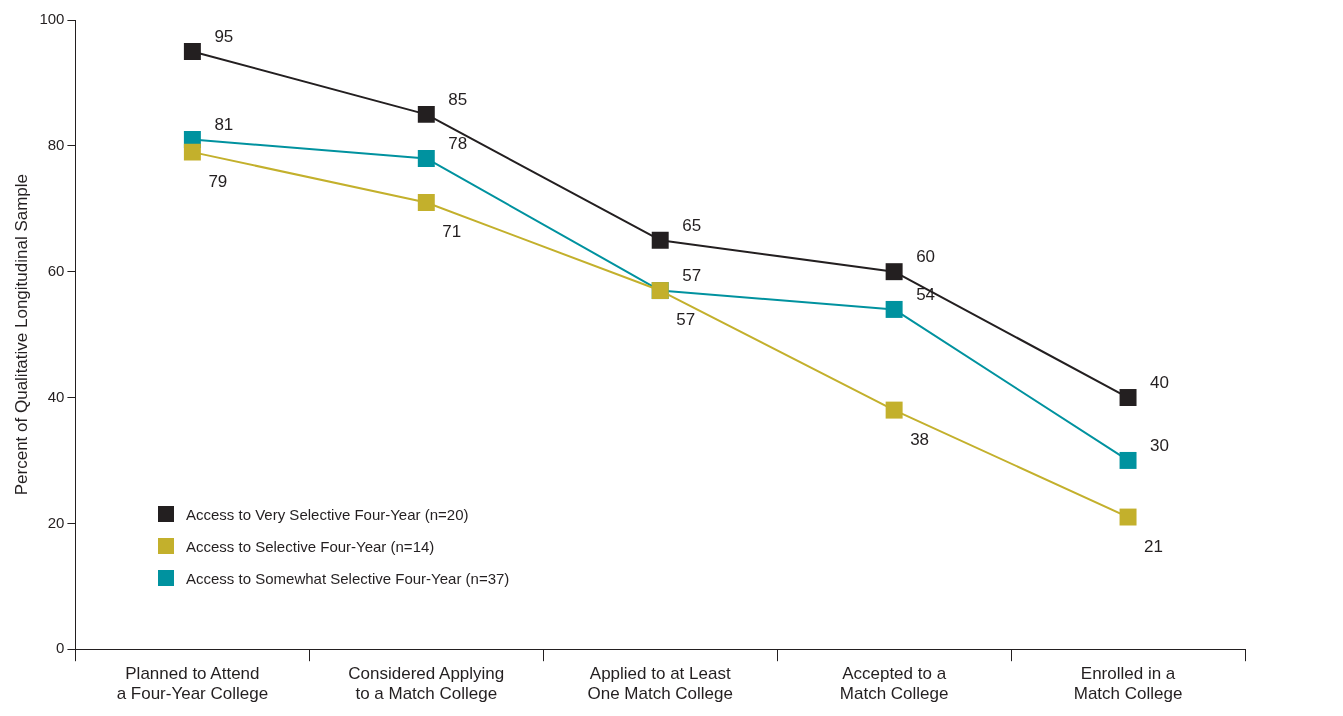  What do you see at coordinates (60, 648) in the screenshot?
I see `y-tick-label: 0` at bounding box center [60, 648].